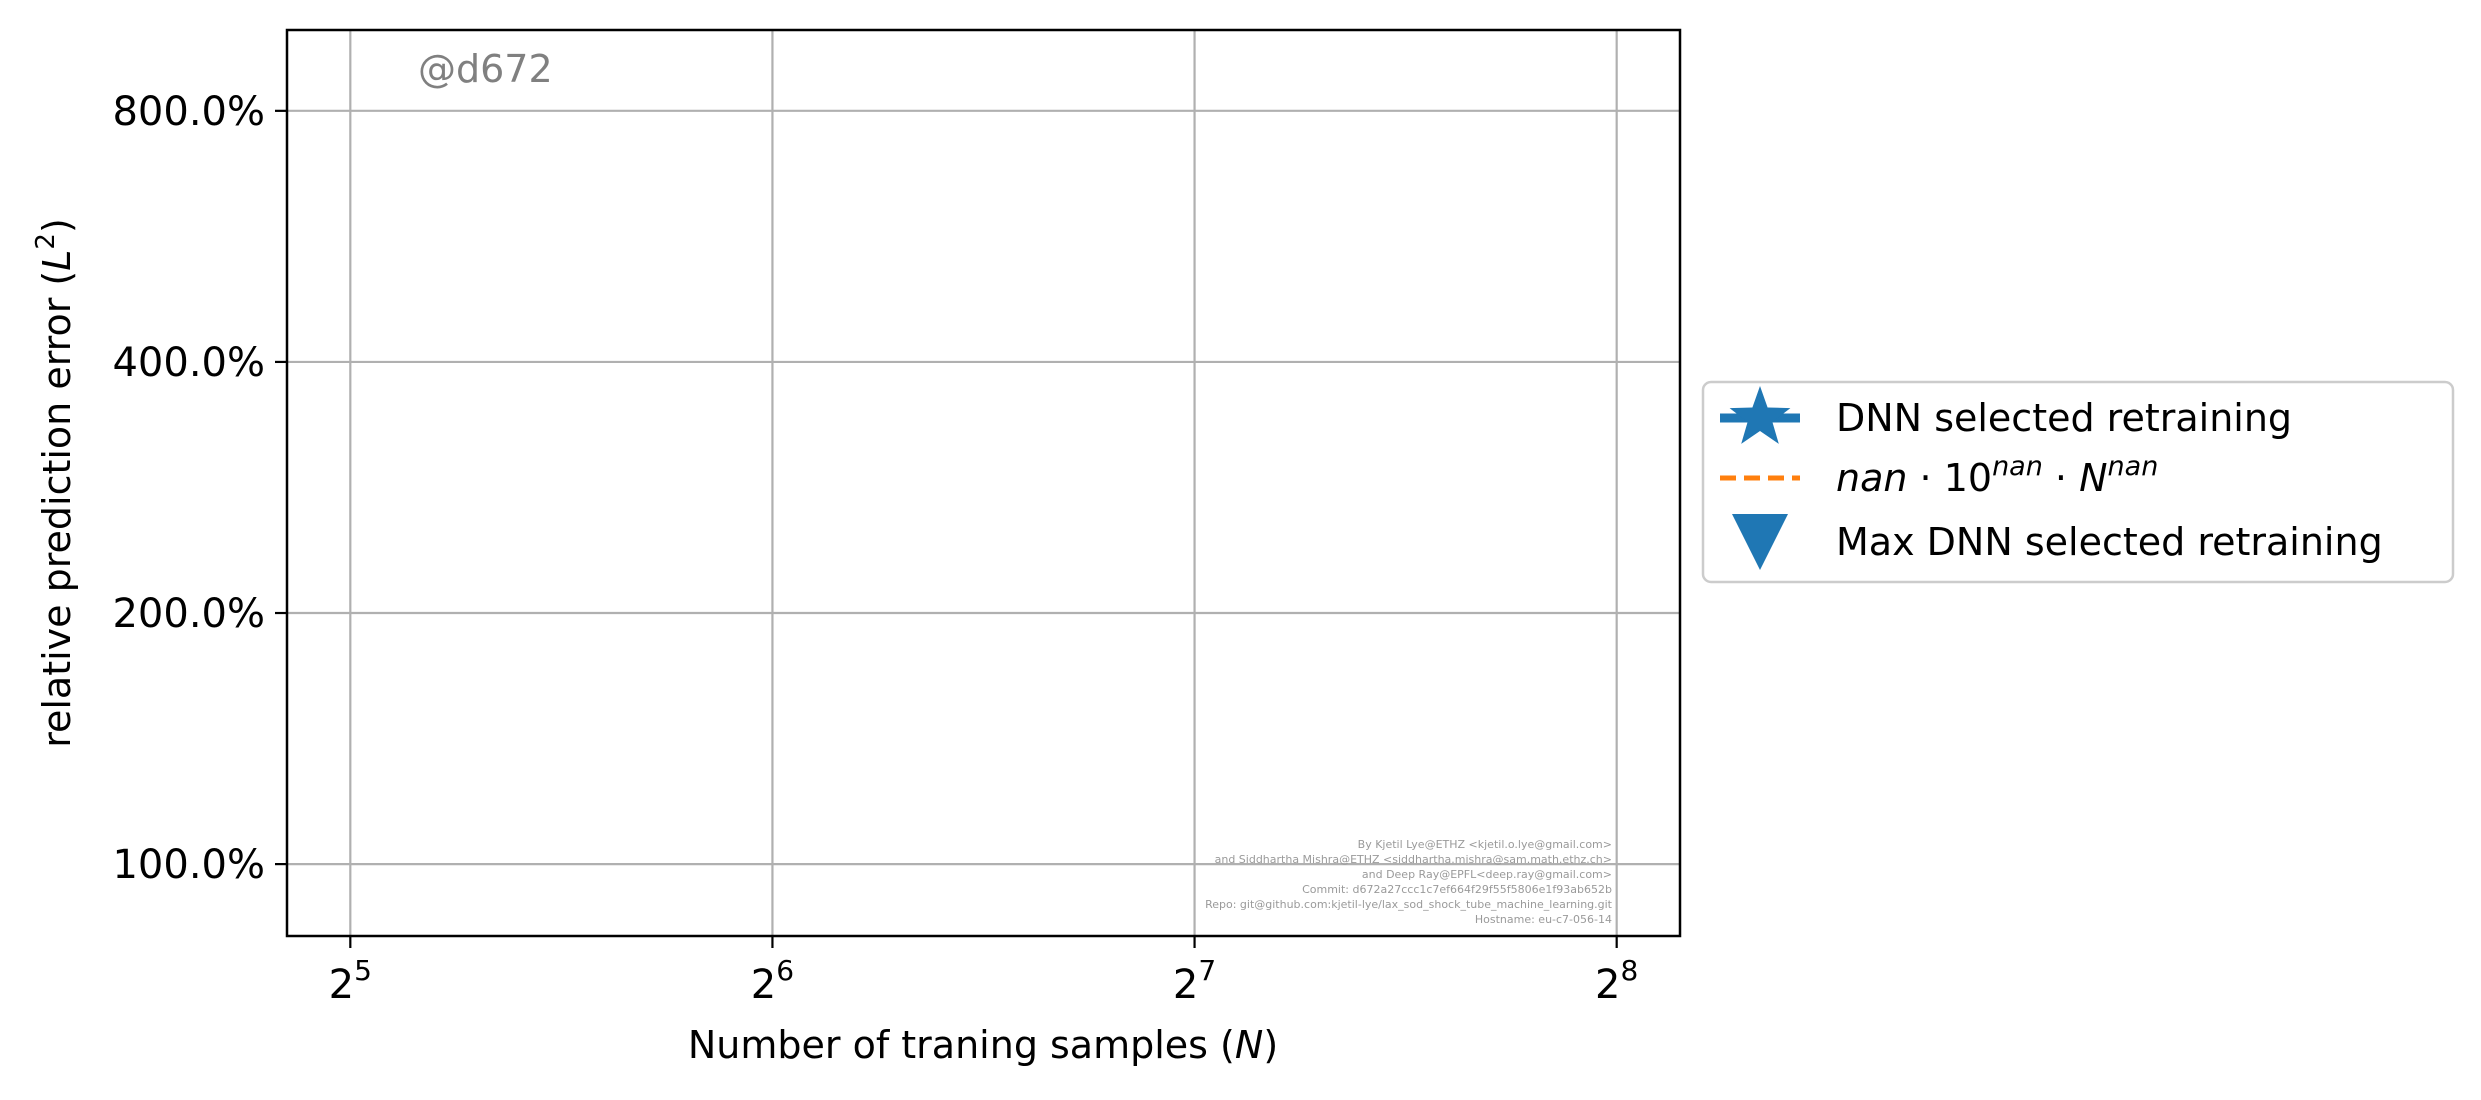 The width and height of the screenshot is (2481, 1100). Describe the element at coordinates (2109, 542) in the screenshot. I see `legend-label: Max DNN selected retraining` at that location.